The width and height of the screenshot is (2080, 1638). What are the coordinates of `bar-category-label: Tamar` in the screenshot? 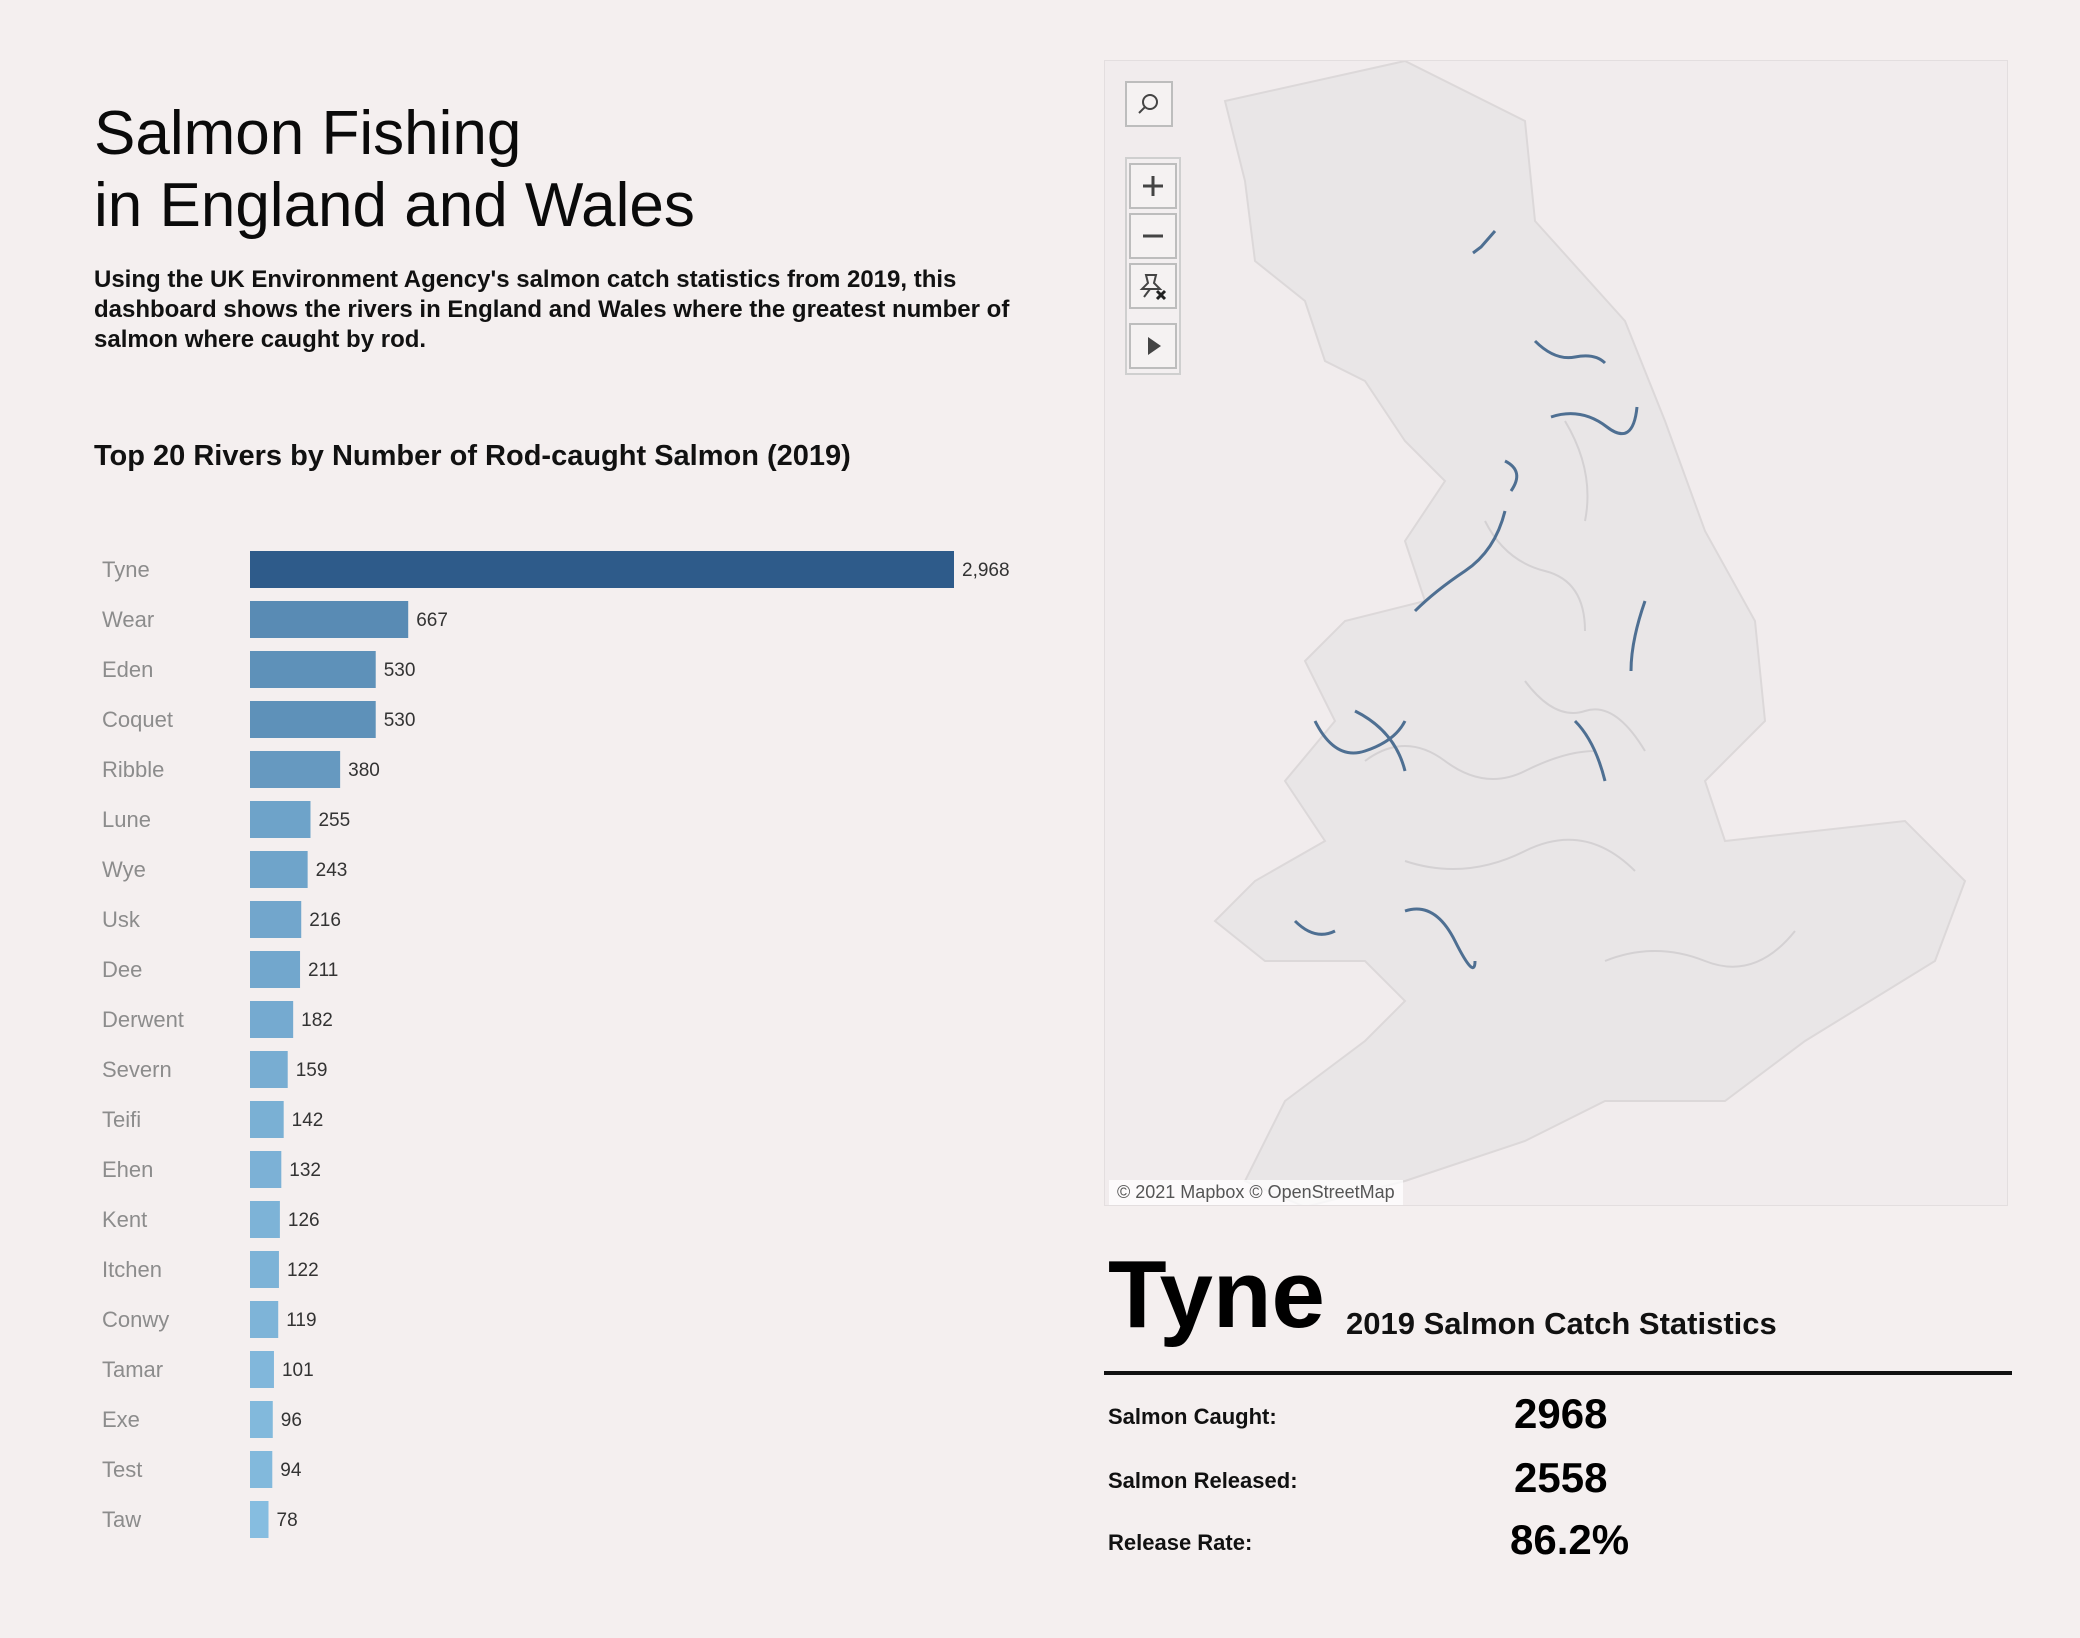 It's located at (132, 1369).